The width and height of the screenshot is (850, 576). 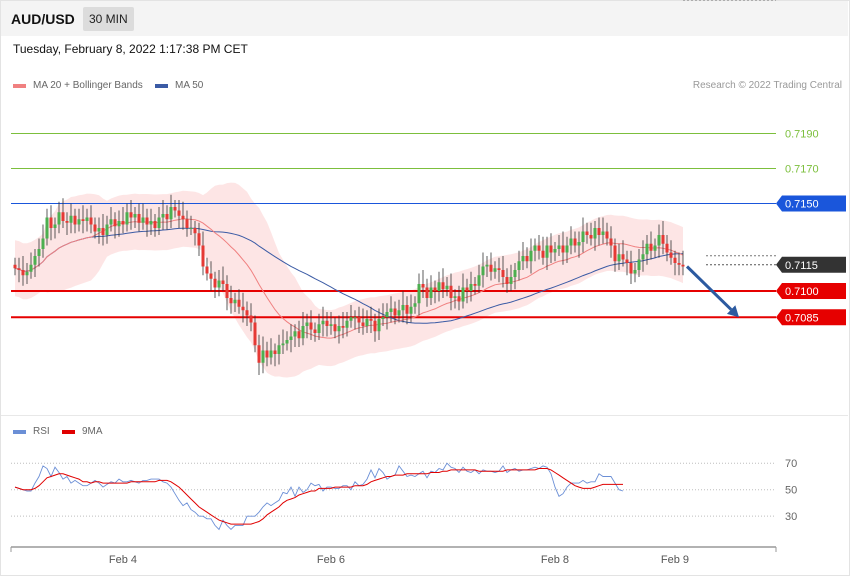 What do you see at coordinates (161, 85) in the screenshot?
I see `ma50-swatch` at bounding box center [161, 85].